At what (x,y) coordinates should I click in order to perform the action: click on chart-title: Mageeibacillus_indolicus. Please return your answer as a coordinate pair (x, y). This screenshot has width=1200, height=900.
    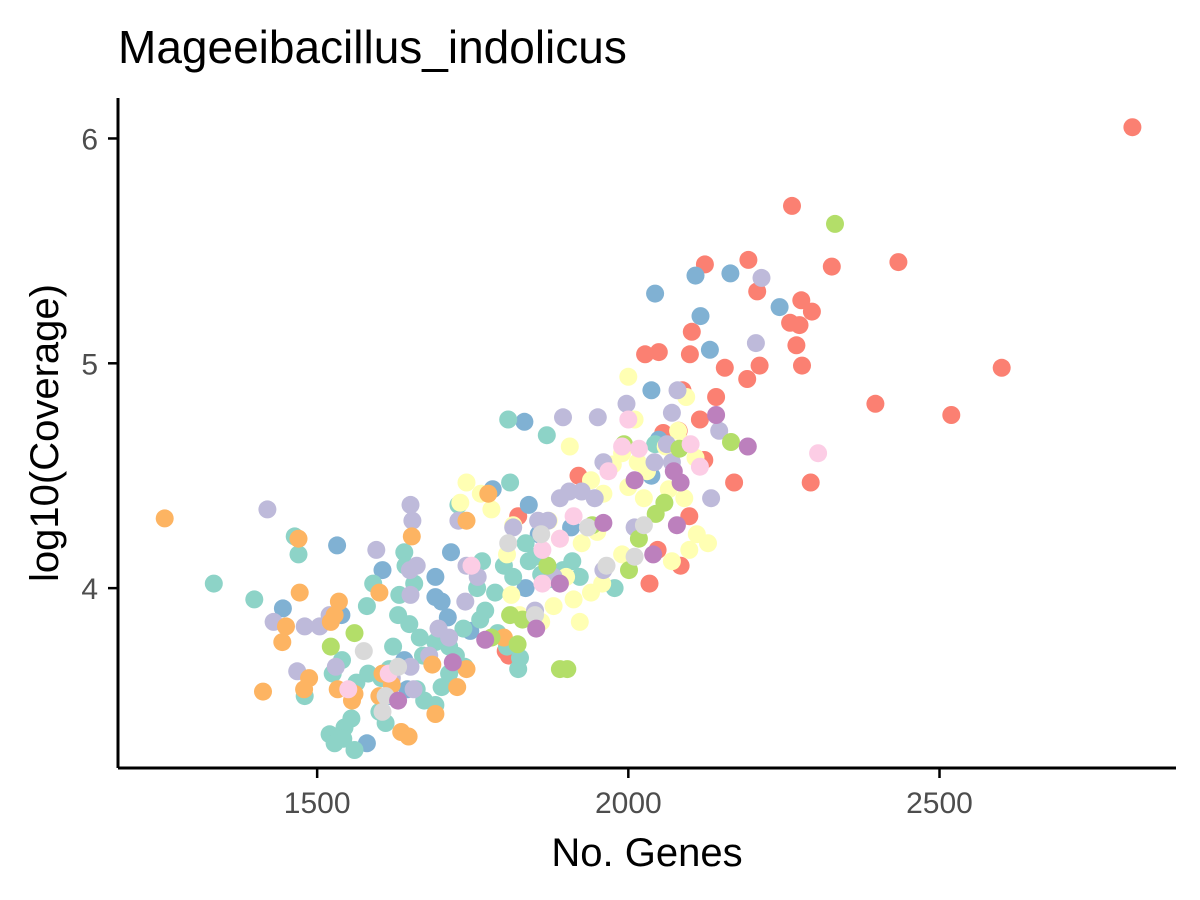
    Looking at the image, I should click on (372, 47).